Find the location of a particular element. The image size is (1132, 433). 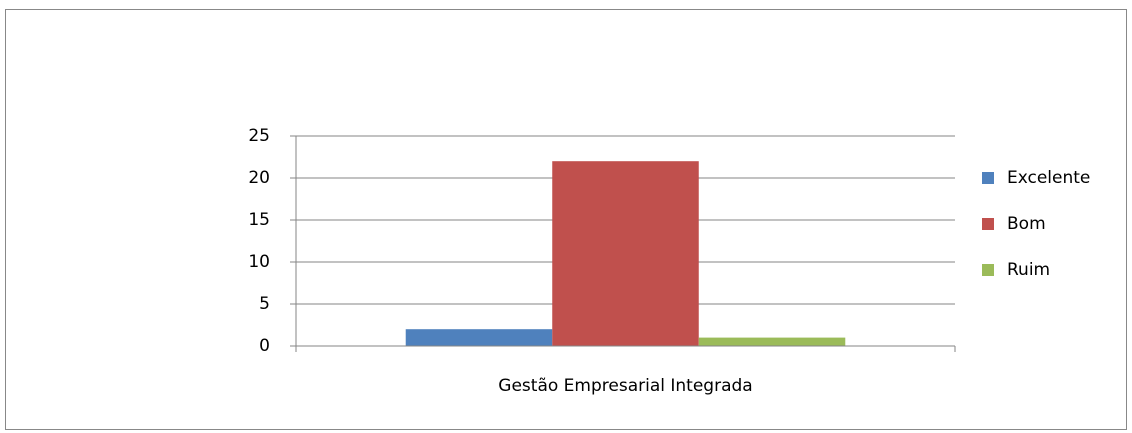

y-tick-label: 10 is located at coordinates (259, 262).